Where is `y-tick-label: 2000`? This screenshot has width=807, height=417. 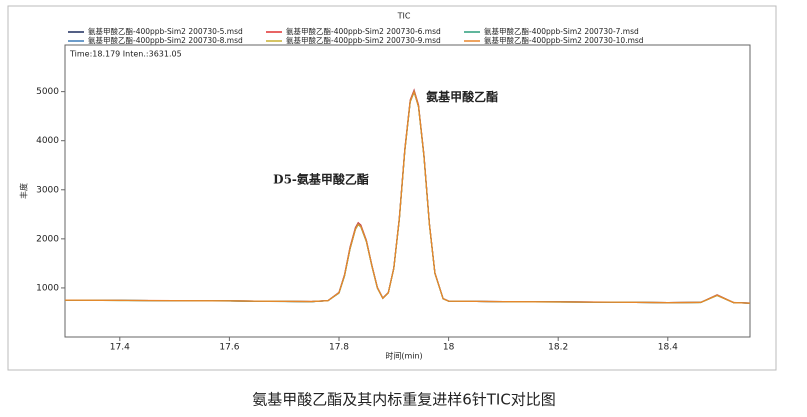 y-tick-label: 2000 is located at coordinates (47, 239).